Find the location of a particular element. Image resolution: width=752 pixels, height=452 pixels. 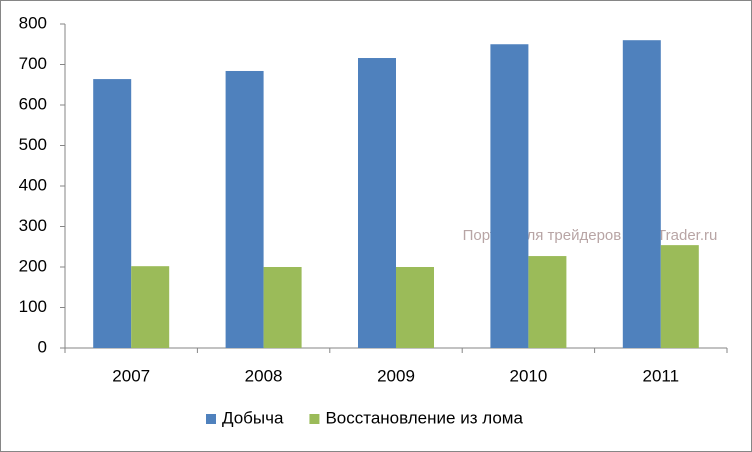

y-tick-label: 300 is located at coordinates (33, 225).